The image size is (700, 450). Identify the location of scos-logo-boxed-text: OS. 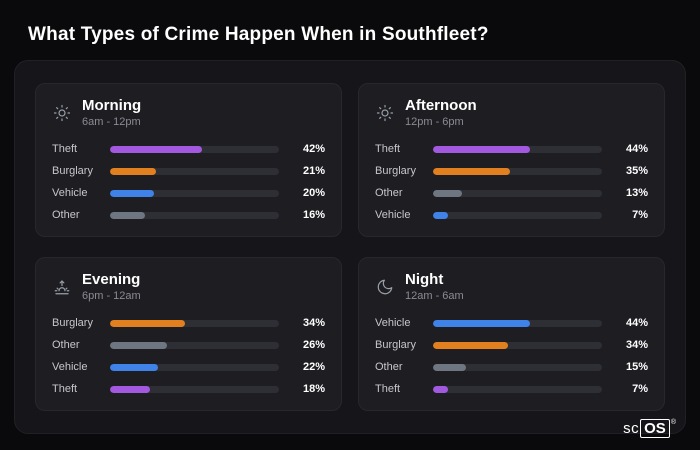
(655, 428).